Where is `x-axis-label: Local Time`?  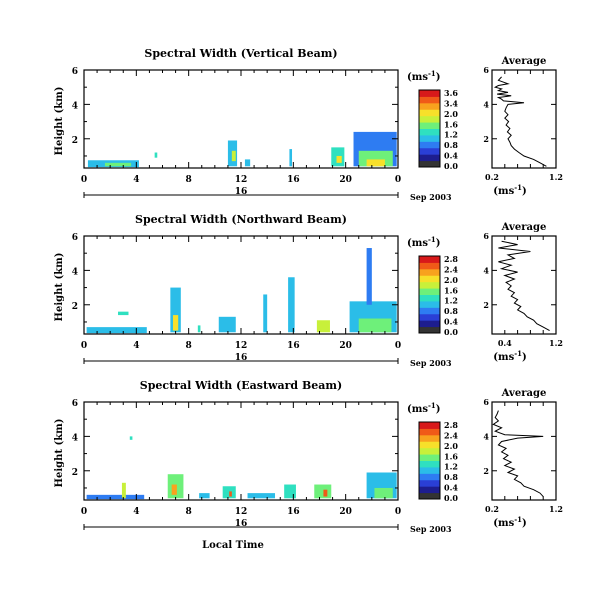 x-axis-label: Local Time is located at coordinates (233, 545).